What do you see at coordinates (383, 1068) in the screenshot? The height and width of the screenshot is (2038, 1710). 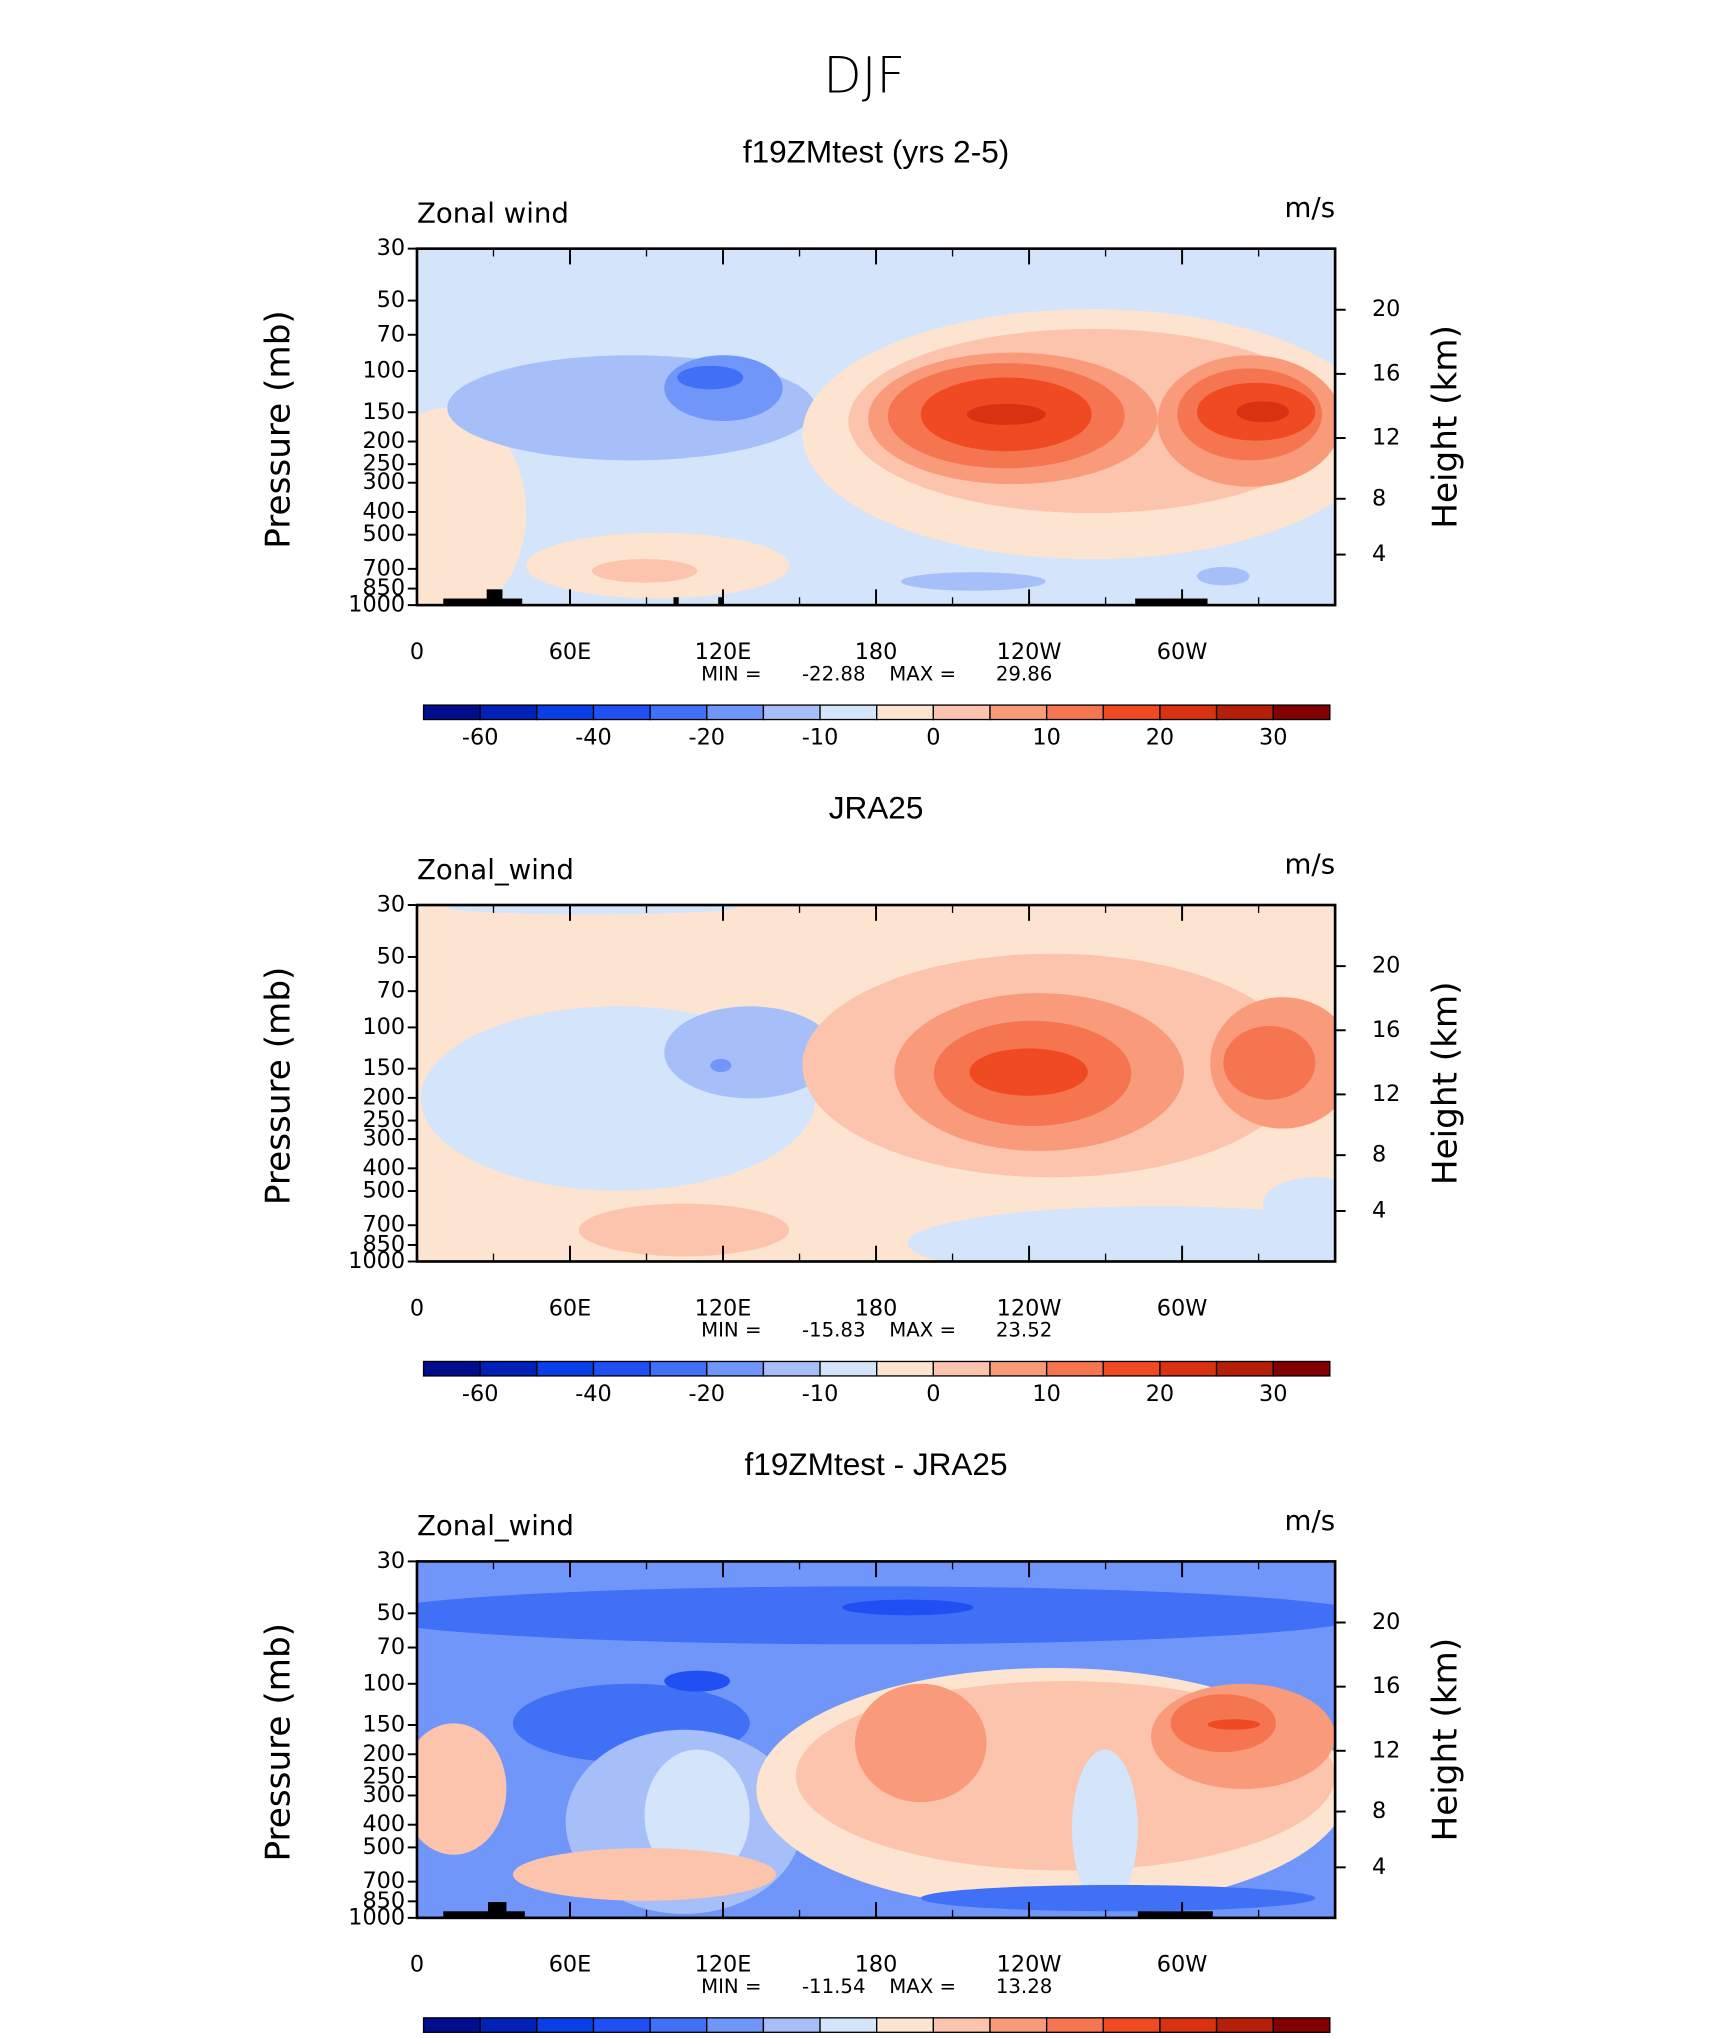 I see `y-tick-label: 150` at bounding box center [383, 1068].